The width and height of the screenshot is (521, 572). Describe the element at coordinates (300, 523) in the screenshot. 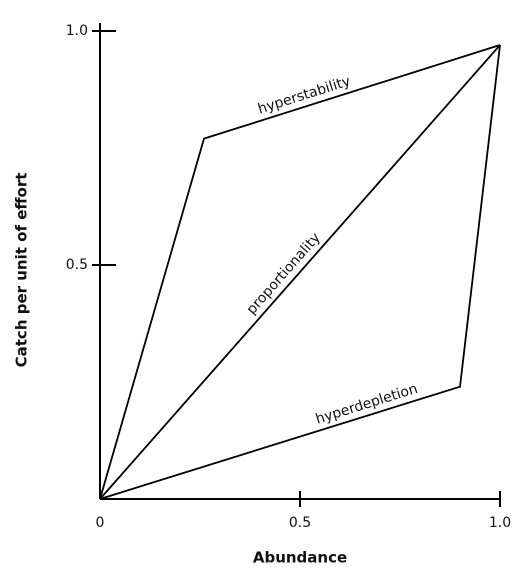

I see `x-tick-label: 0.5` at that location.